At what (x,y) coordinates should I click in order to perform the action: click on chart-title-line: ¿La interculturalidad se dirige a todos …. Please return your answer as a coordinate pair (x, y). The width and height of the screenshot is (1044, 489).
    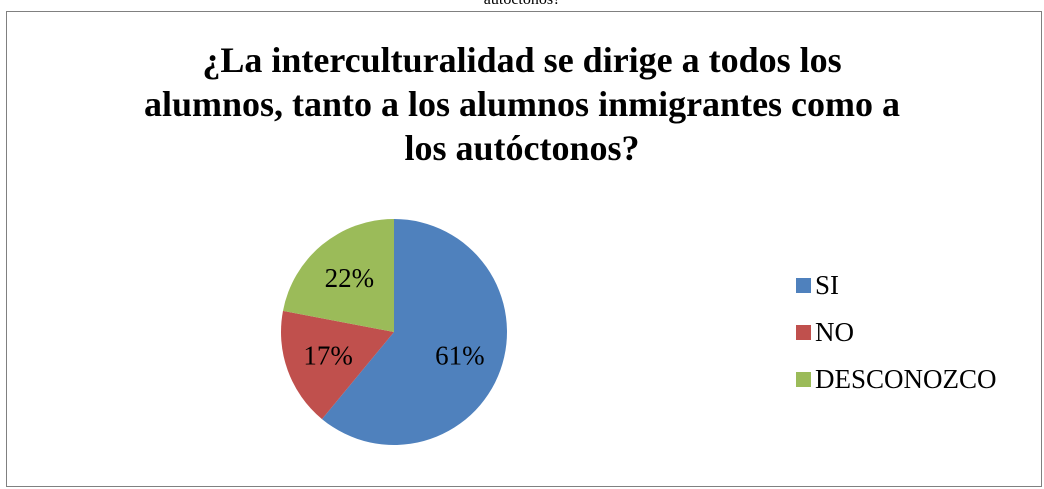
    Looking at the image, I should click on (522, 60).